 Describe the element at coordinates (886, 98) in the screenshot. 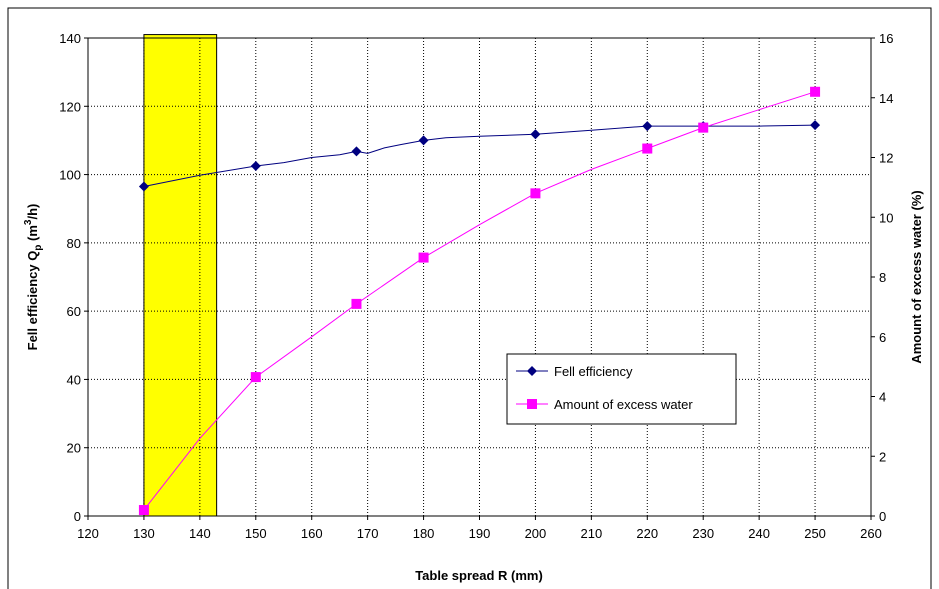

I see `y2-tick-label: 14` at that location.